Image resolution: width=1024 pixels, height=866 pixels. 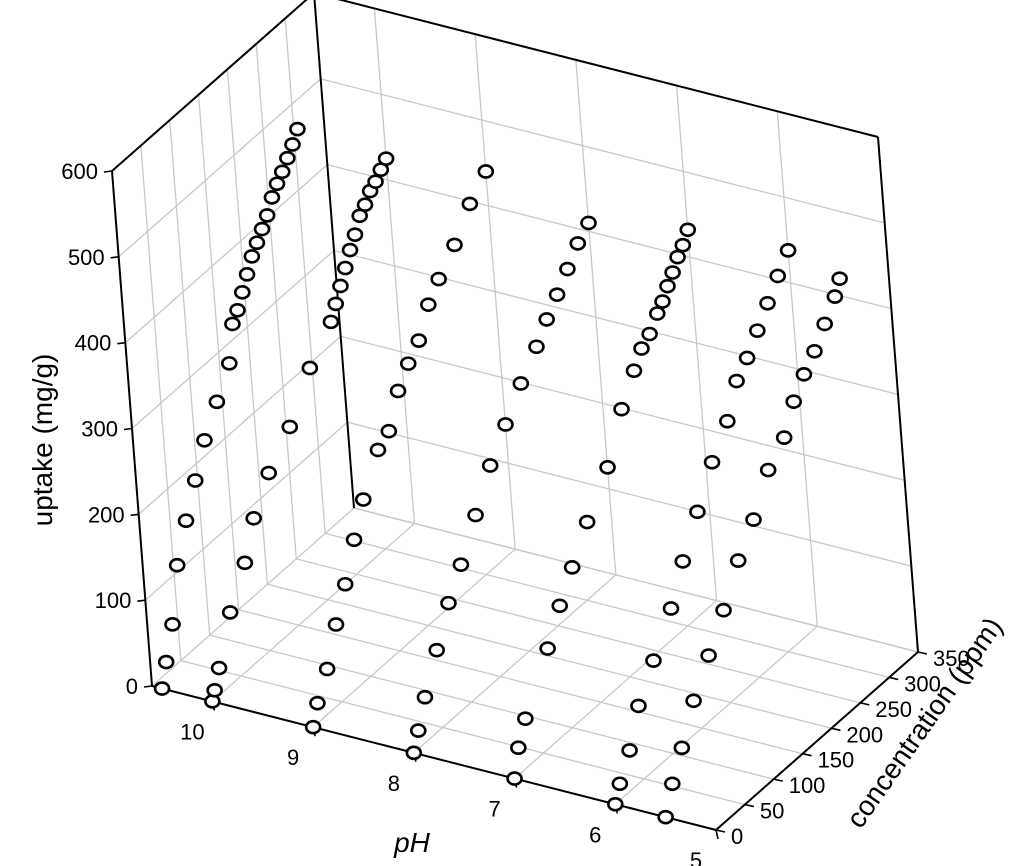 What do you see at coordinates (79, 171) in the screenshot?
I see `z-tick-label: 600` at bounding box center [79, 171].